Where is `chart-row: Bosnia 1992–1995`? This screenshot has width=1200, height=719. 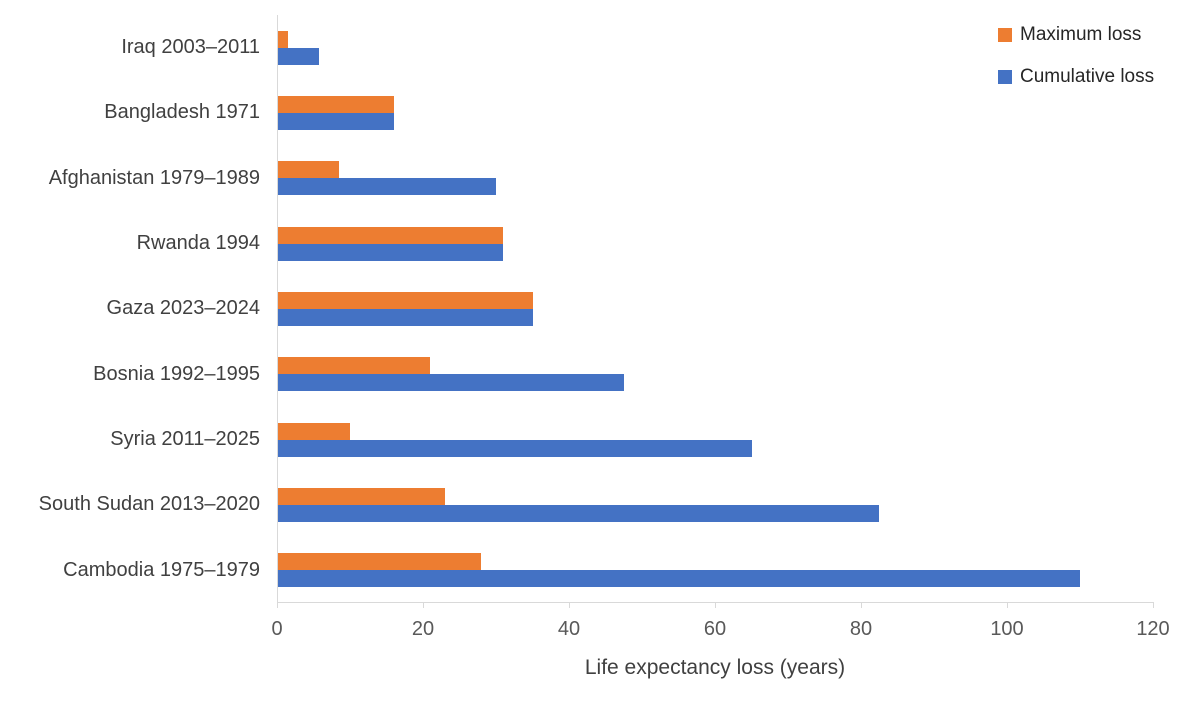 chart-row: Bosnia 1992–1995 is located at coordinates (576, 374).